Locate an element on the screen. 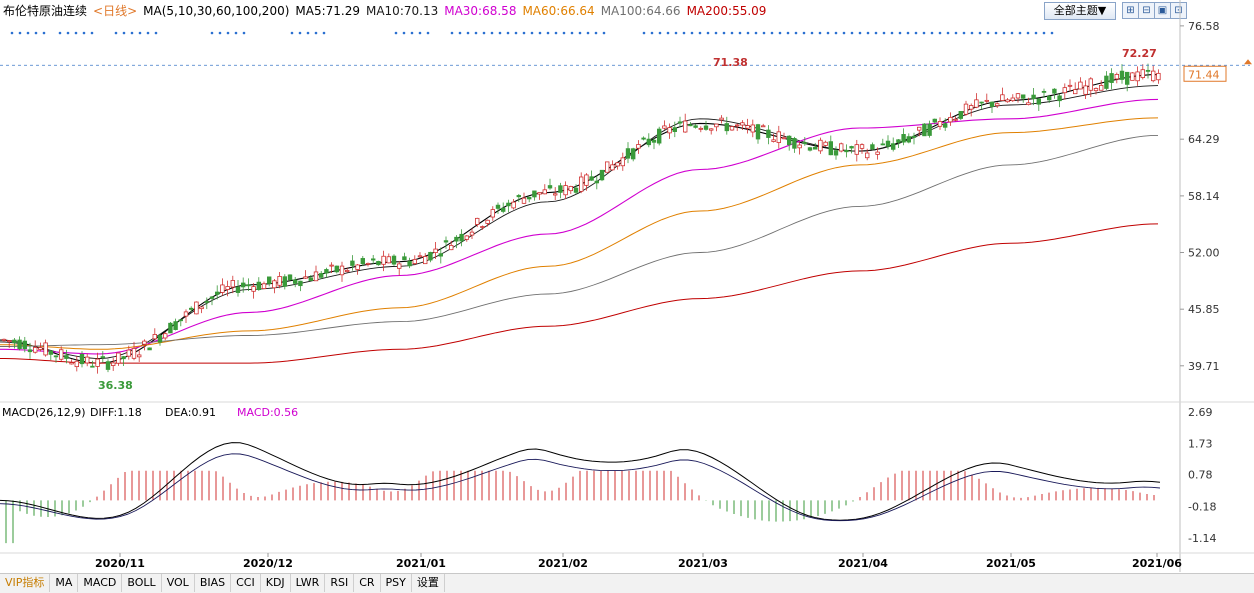 The height and width of the screenshot is (593, 1254). price-arrow-icon is located at coordinates (1248, 62).